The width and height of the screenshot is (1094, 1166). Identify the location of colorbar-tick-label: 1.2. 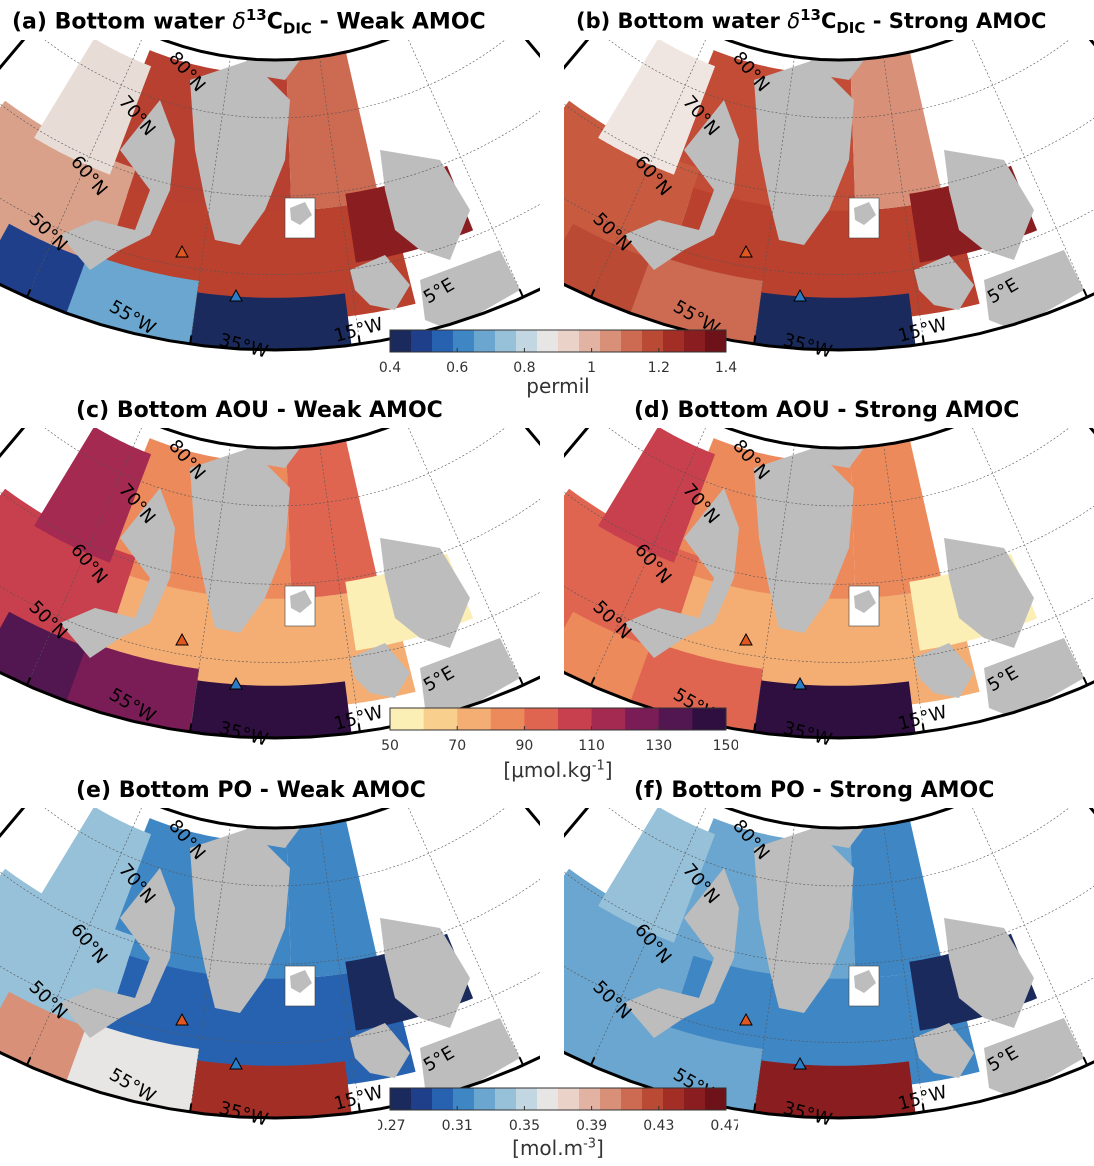
(659, 368).